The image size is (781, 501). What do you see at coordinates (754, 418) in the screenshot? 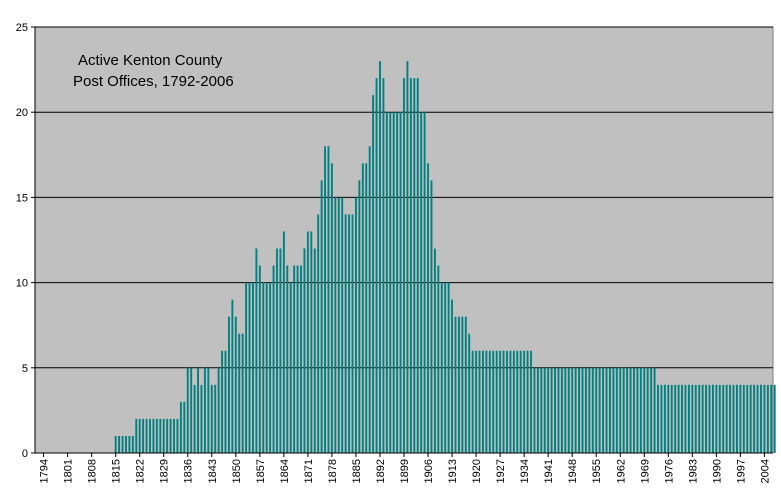
I see `bar-2001` at bounding box center [754, 418].